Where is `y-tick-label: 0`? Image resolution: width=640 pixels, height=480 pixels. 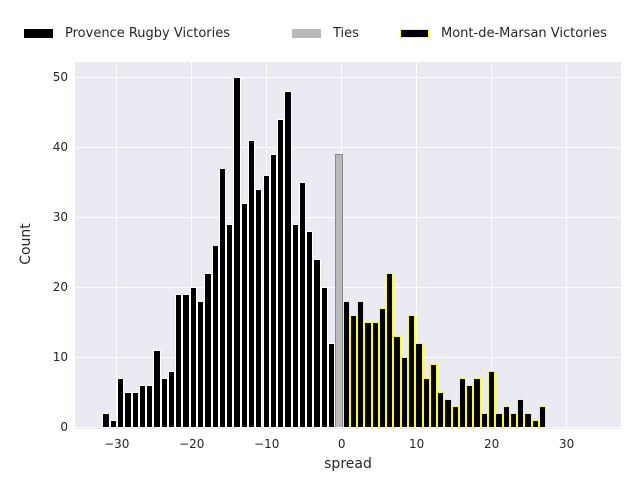
y-tick-label: 0 is located at coordinates (64, 427).